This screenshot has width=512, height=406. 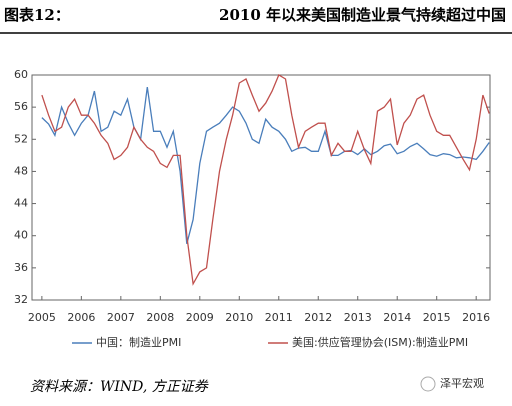 I want to click on y-tick-label: 36, so click(x=21, y=267).